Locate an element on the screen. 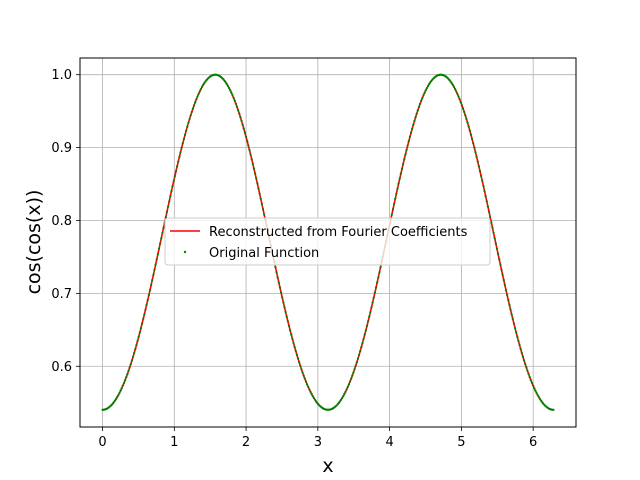  y-tick-label: 1.0 is located at coordinates (61, 75).